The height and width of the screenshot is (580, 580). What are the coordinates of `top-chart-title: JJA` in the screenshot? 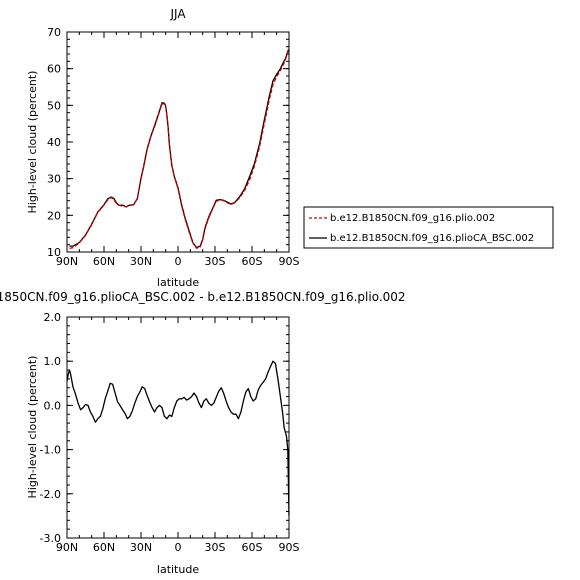 It's located at (177, 14).